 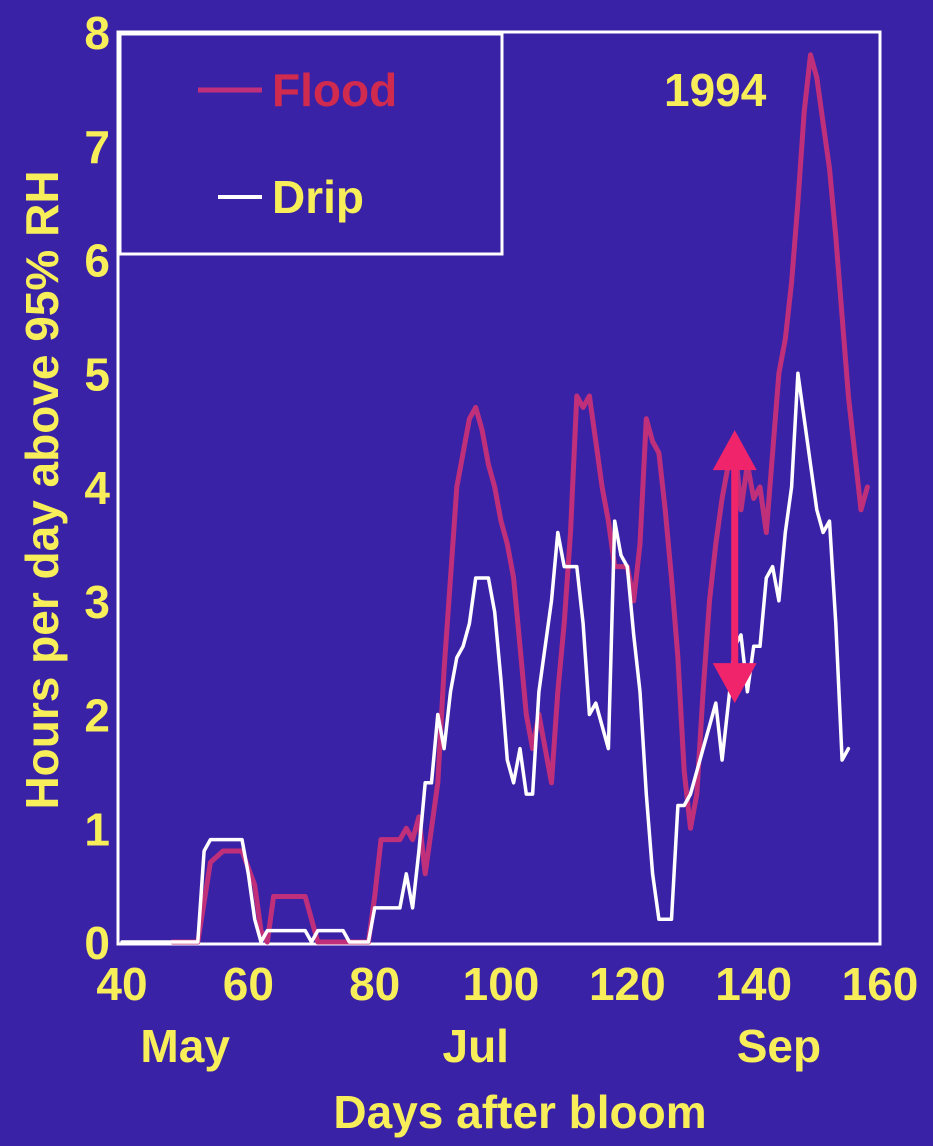 I want to click on x-tick-label: 60, so click(x=248, y=984).